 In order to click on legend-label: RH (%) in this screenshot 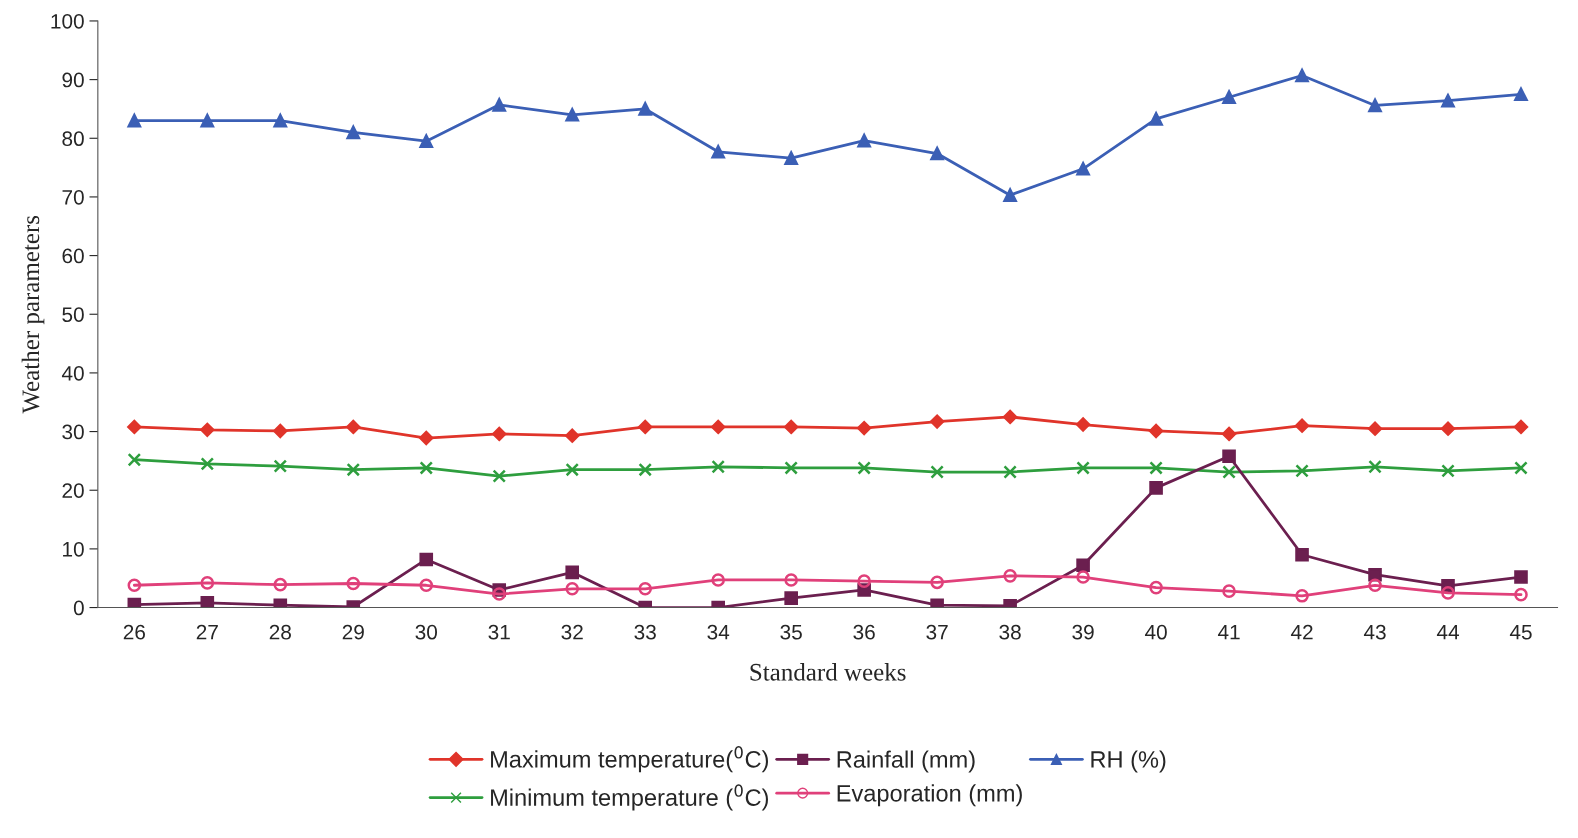, I will do `click(1128, 761)`.